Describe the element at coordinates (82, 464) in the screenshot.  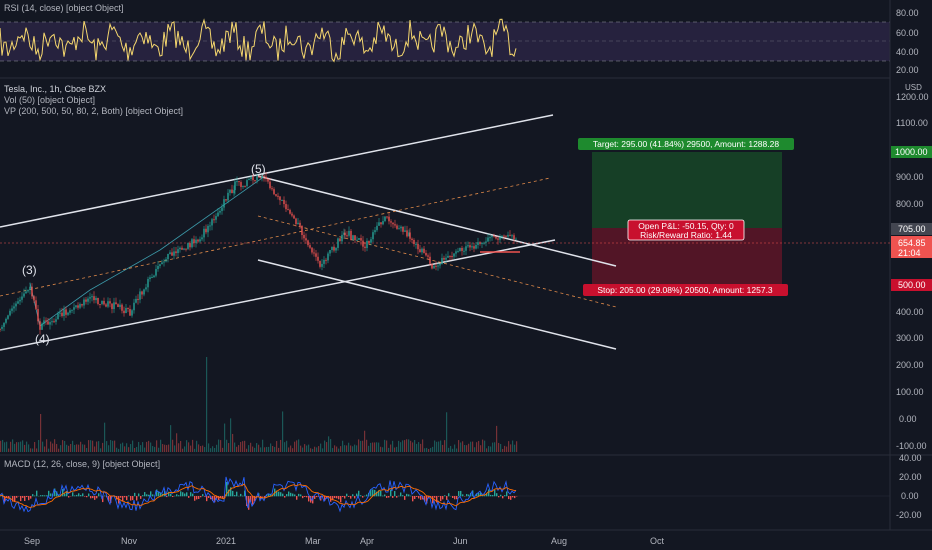
I see `macd-legend: MACD (12, 26, close, 9) [object Object]` at that location.